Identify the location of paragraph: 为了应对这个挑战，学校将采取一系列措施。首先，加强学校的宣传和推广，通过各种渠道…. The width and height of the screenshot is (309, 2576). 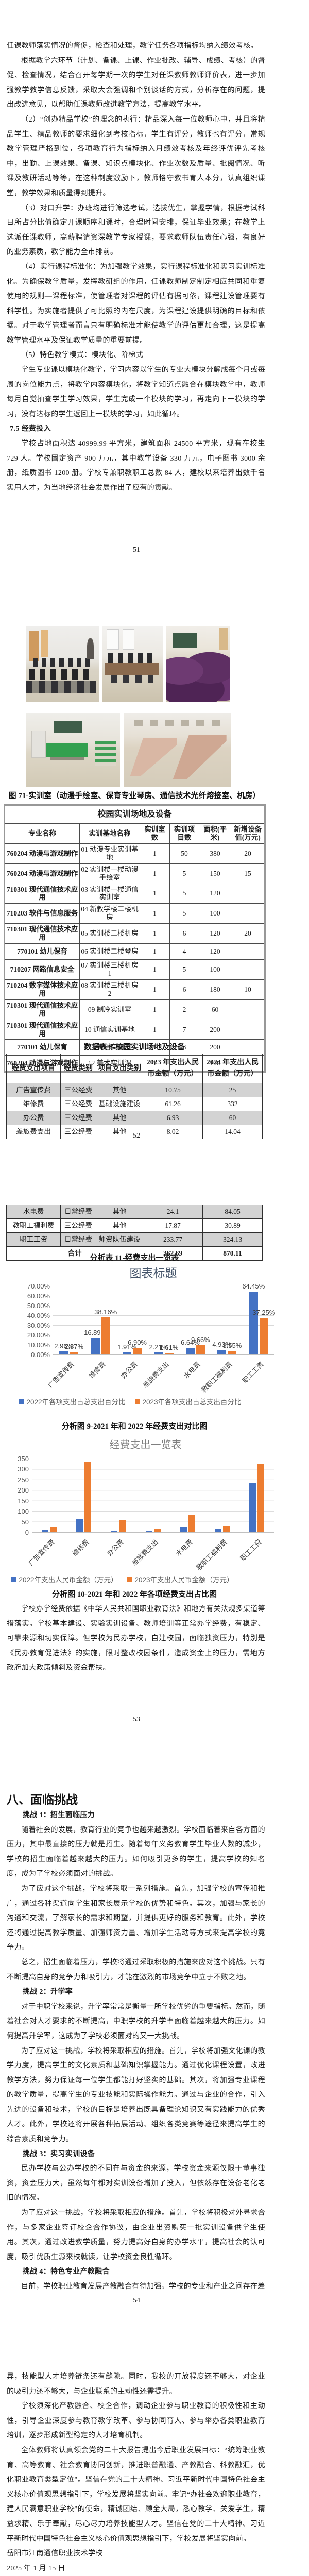
(136, 1918).